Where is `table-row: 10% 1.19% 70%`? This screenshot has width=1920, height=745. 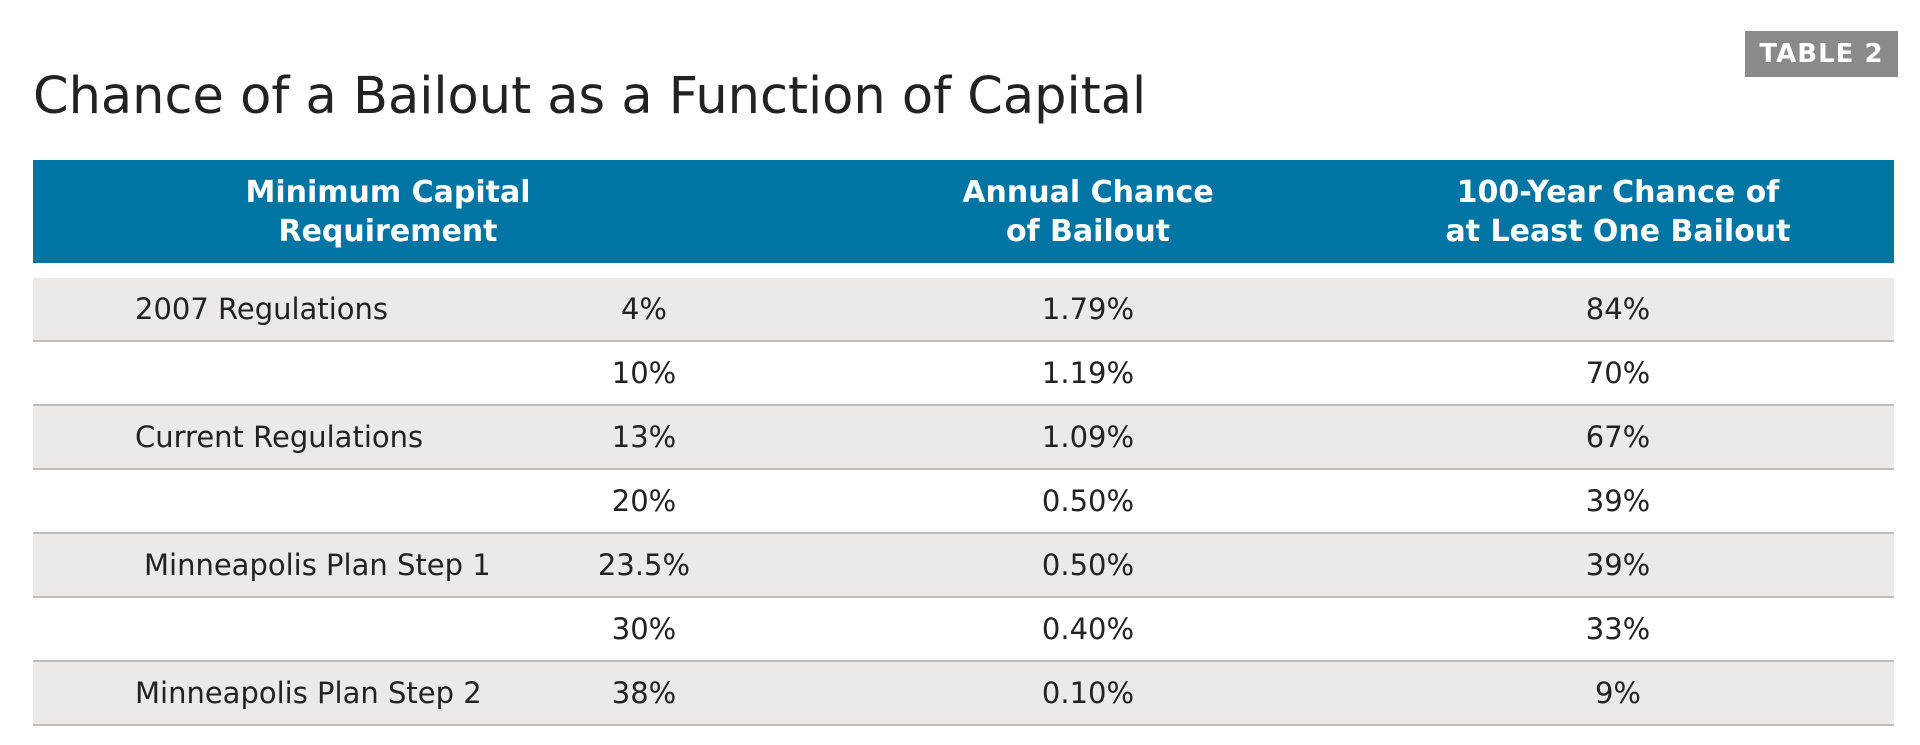 table-row: 10% 1.19% 70% is located at coordinates (963, 374).